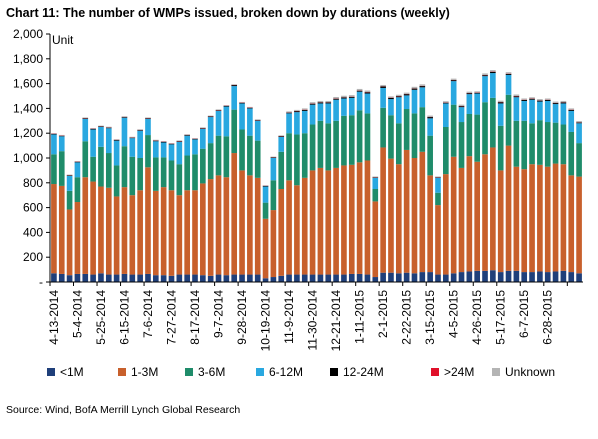  What do you see at coordinates (41, 282) in the screenshot?
I see `y-tick-label: -` at bounding box center [41, 282].